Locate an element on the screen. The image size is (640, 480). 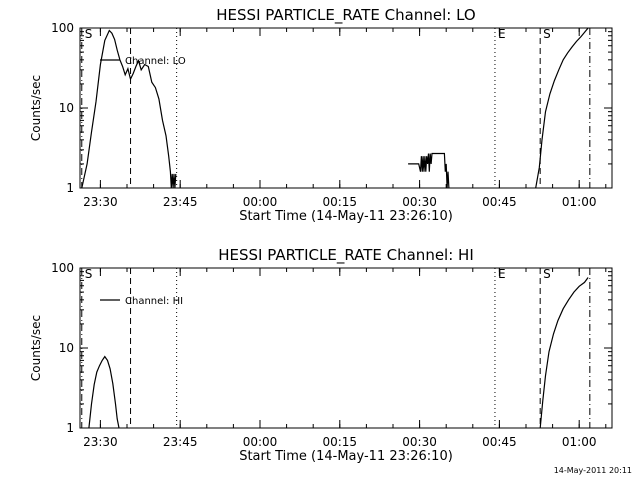
chart-title: HESSI PARTICLE_RATE Channel: HI is located at coordinates (346, 255).